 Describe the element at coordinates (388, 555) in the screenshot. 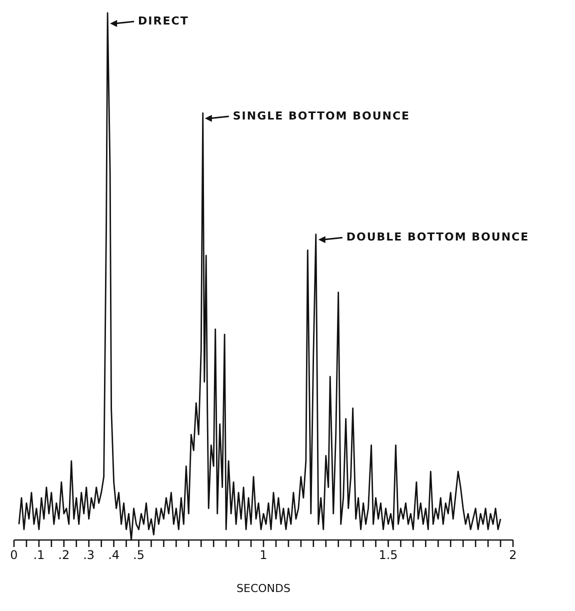

I see `x-tick-label: 1.5` at that location.